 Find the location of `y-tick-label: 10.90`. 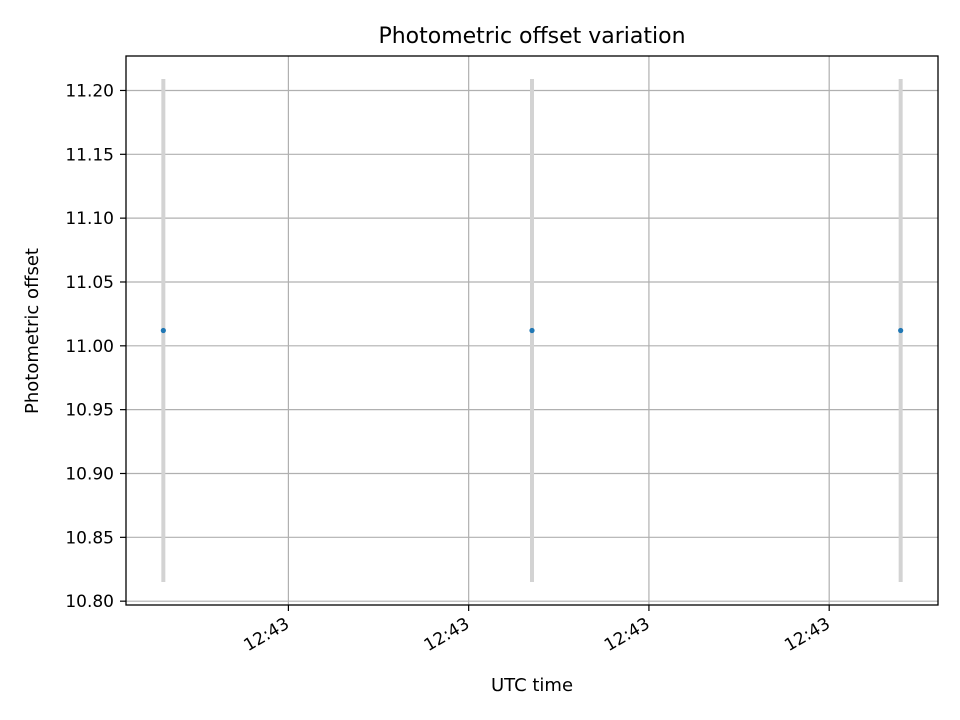

y-tick-label: 10.90 is located at coordinates (89, 474).